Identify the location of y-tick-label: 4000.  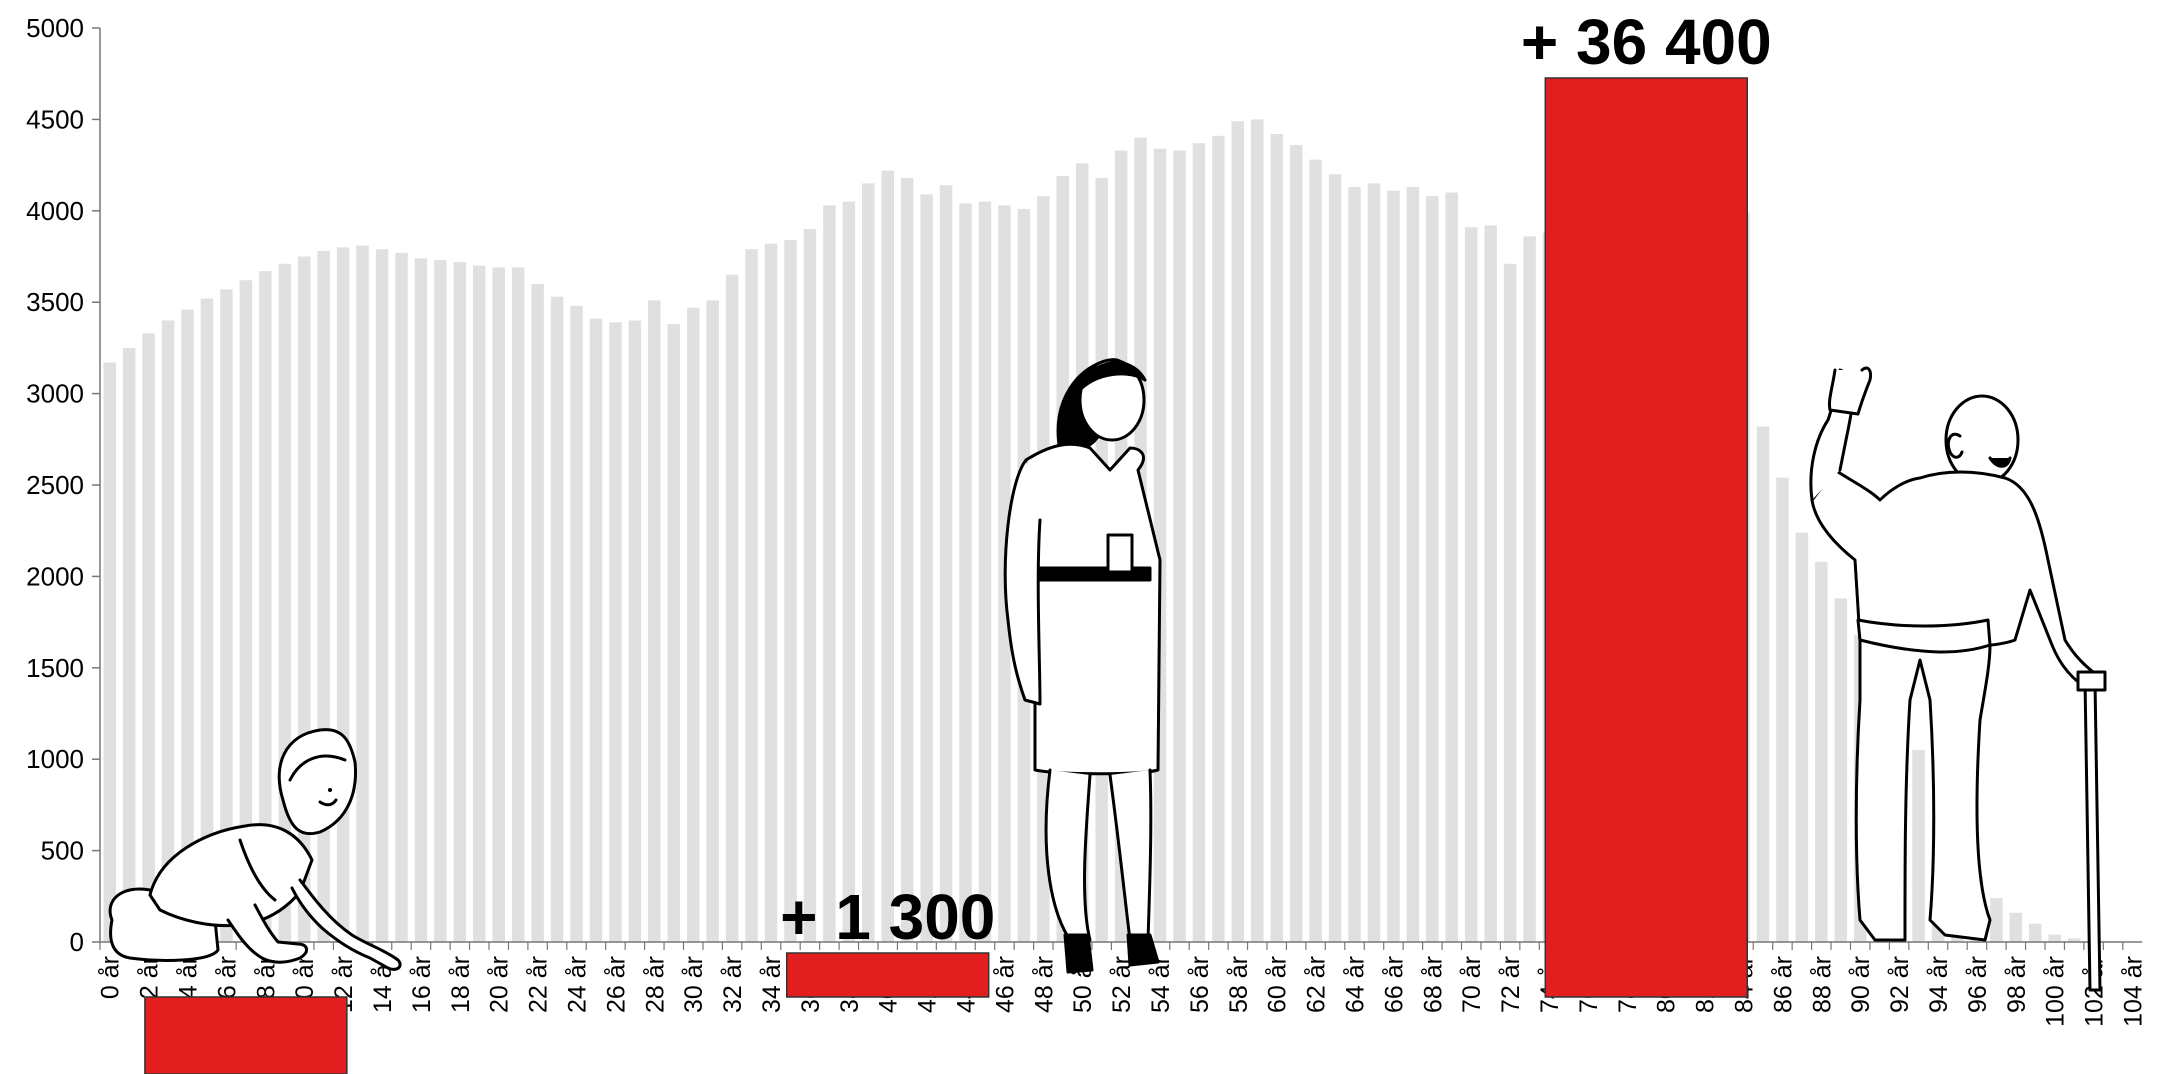
(55, 211).